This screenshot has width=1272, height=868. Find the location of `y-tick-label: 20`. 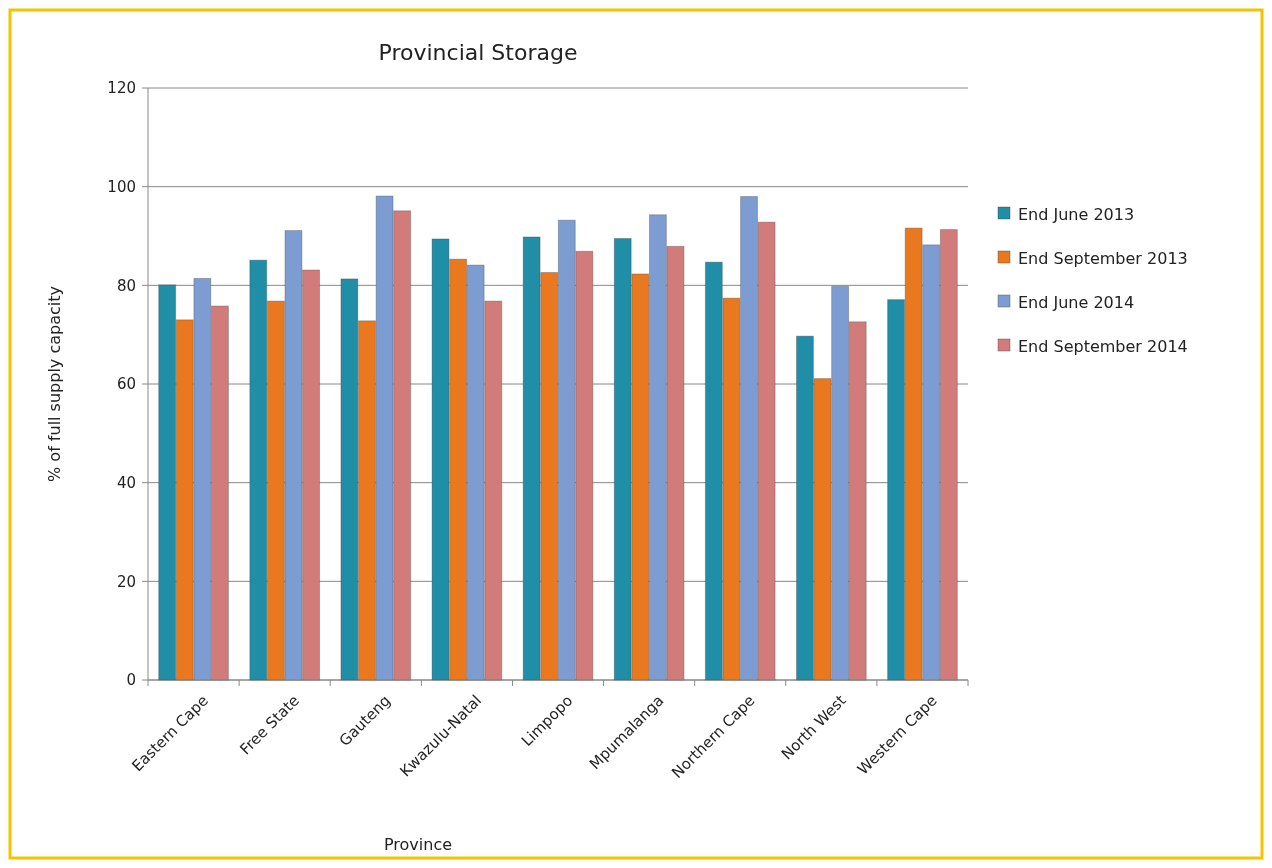

y-tick-label: 20 is located at coordinates (126, 581).